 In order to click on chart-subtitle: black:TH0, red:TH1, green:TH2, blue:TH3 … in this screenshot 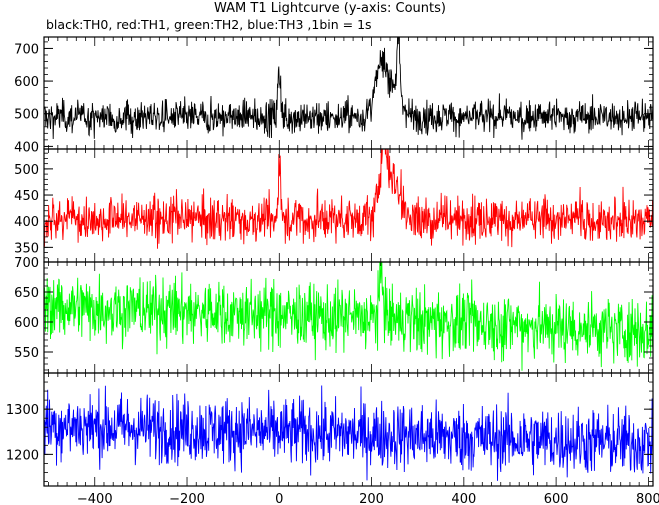, I will do `click(209, 24)`.